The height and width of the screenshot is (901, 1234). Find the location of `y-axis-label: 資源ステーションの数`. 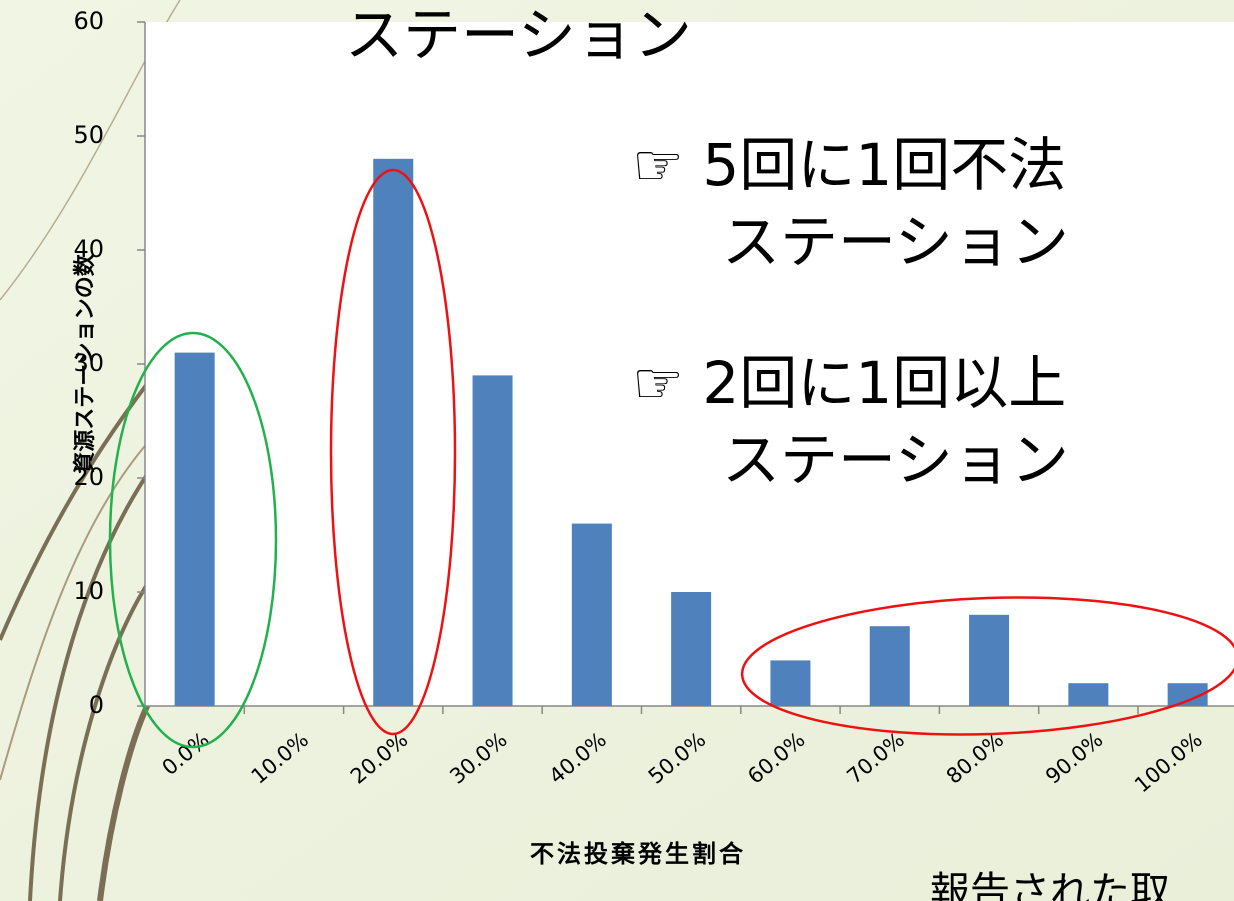

y-axis-label: 資源ステーションの数 is located at coordinates (85, 363).